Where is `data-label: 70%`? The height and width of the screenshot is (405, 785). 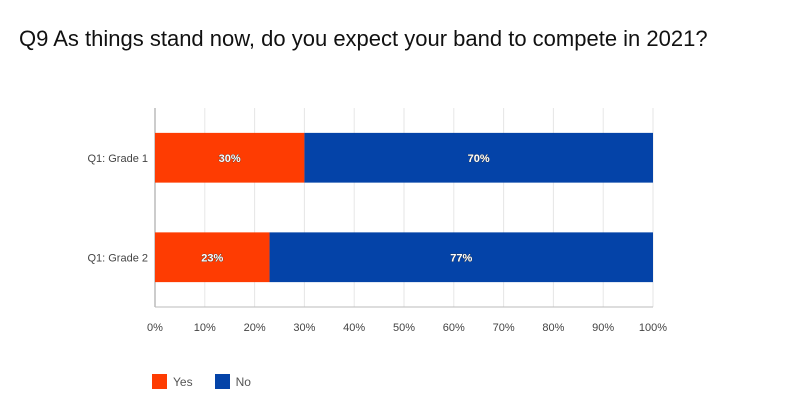 data-label: 70% is located at coordinates (479, 159).